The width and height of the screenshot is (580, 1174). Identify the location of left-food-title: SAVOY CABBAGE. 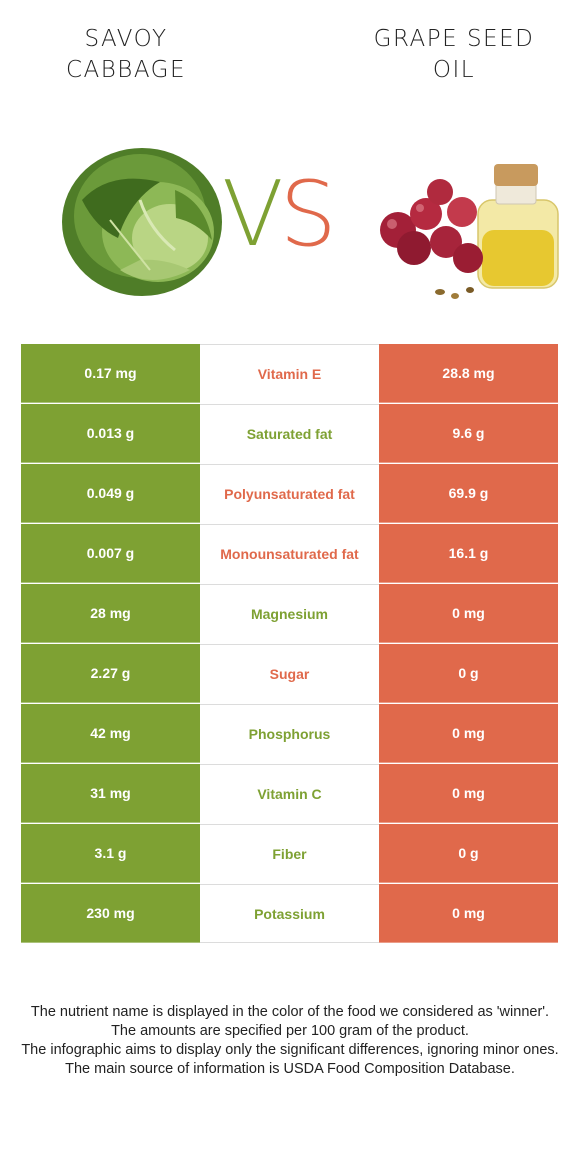
(126, 55).